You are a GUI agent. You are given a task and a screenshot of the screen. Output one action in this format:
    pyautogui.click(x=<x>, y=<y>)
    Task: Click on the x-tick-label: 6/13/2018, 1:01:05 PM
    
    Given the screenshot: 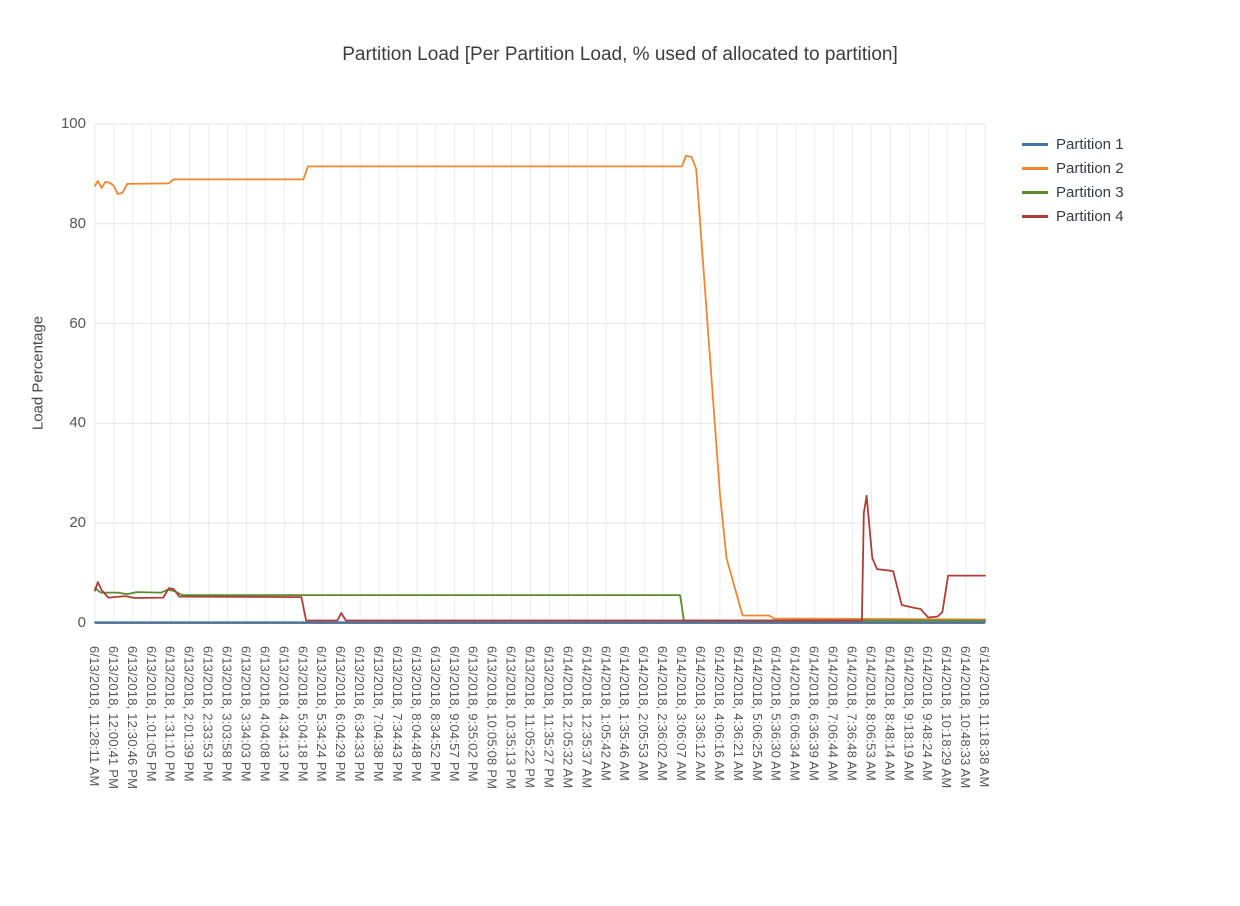 What is the action you would take?
    pyautogui.click(x=151, y=714)
    